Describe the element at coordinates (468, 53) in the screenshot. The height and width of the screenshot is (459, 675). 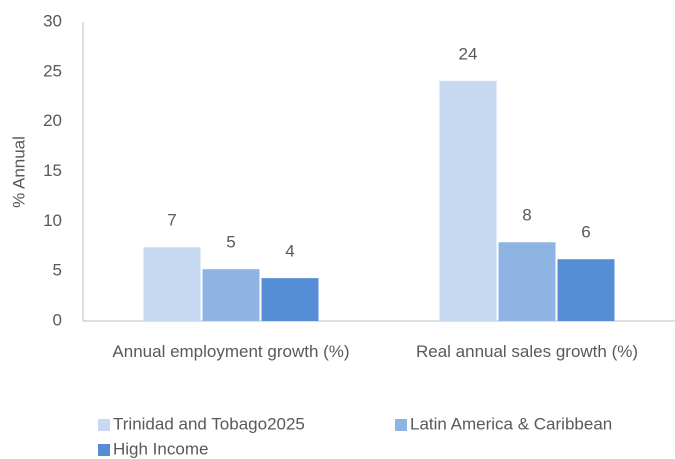
I see `data-label: 24` at that location.